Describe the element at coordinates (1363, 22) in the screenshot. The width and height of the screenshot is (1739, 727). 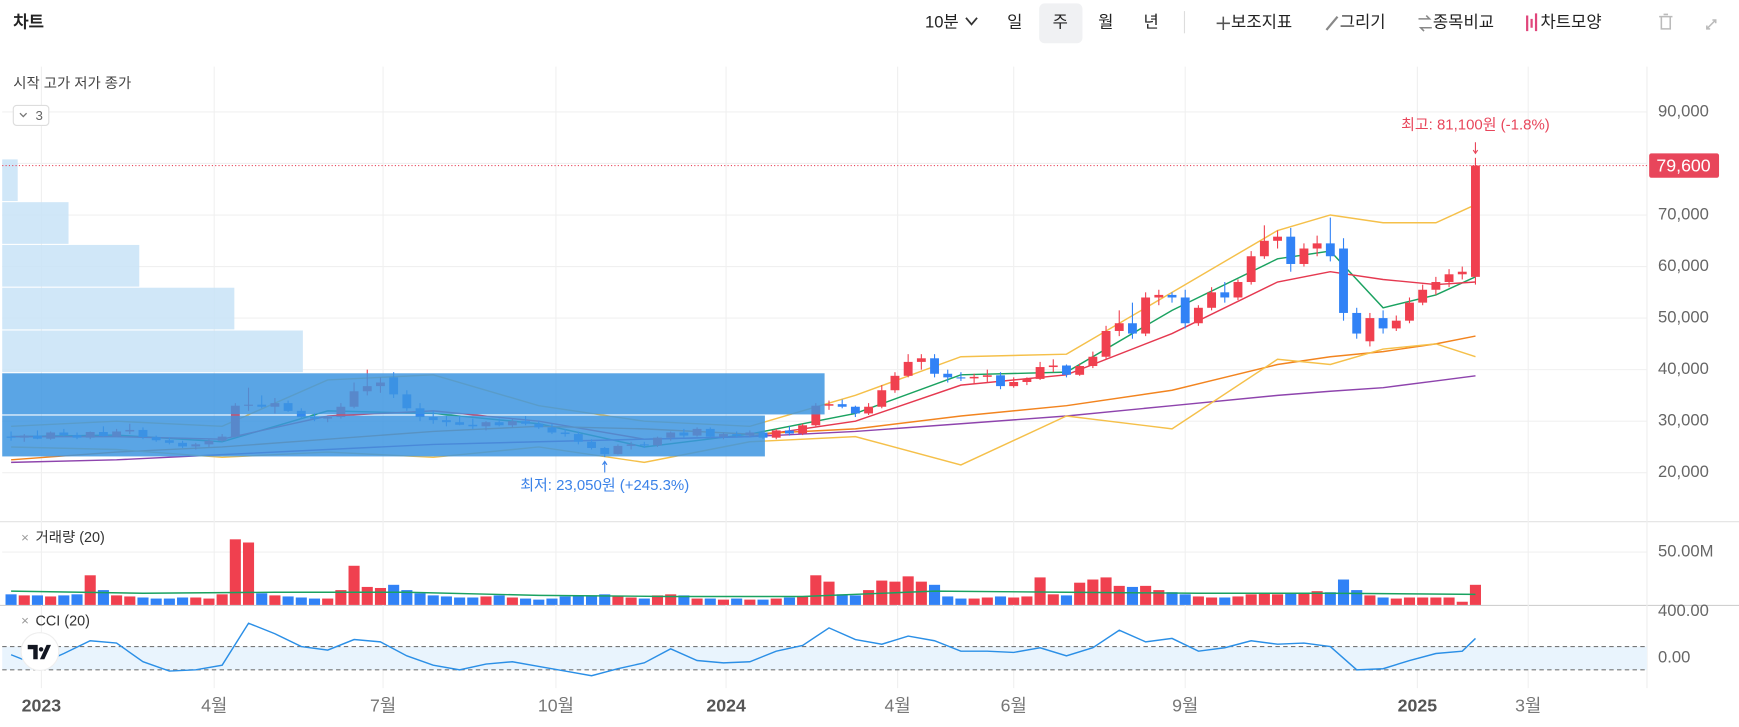
I see `tool-button: 그리기` at that location.